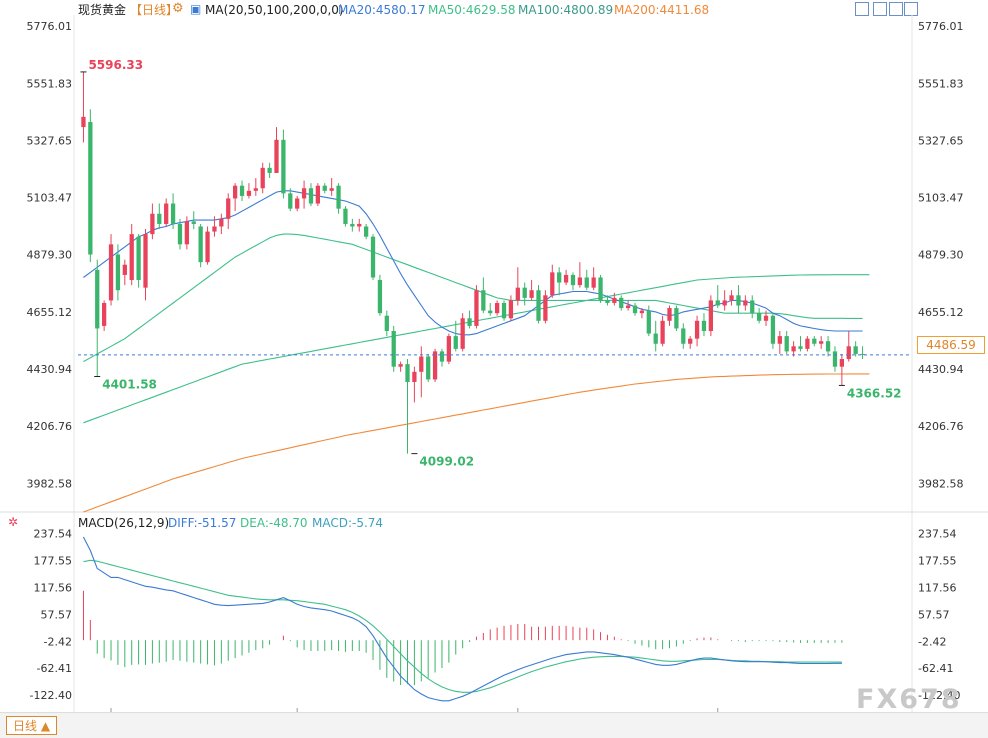 The height and width of the screenshot is (738, 988). Describe the element at coordinates (566, 10) in the screenshot. I see `ma100-value: MA100:4800.89` at that location.